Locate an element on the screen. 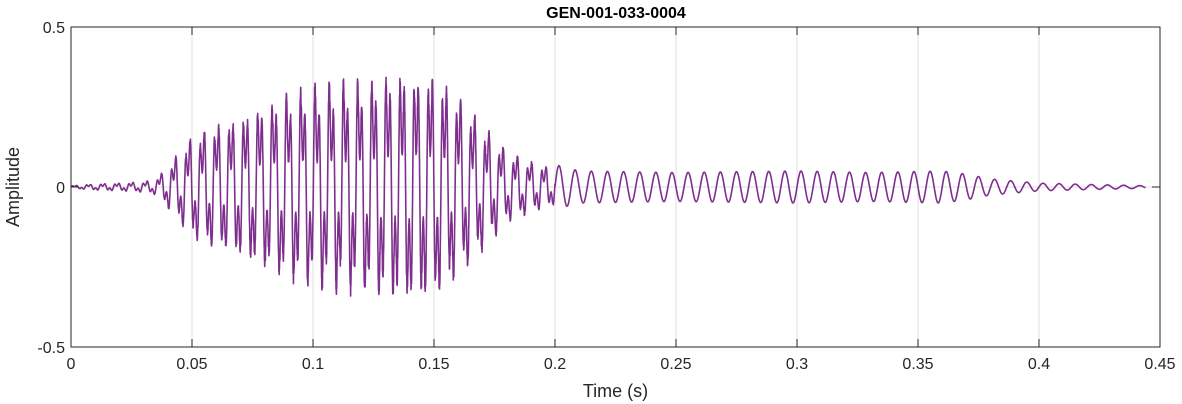 Image resolution: width=1182 pixels, height=404 pixels. x-tick-label: 0.1 is located at coordinates (313, 364).